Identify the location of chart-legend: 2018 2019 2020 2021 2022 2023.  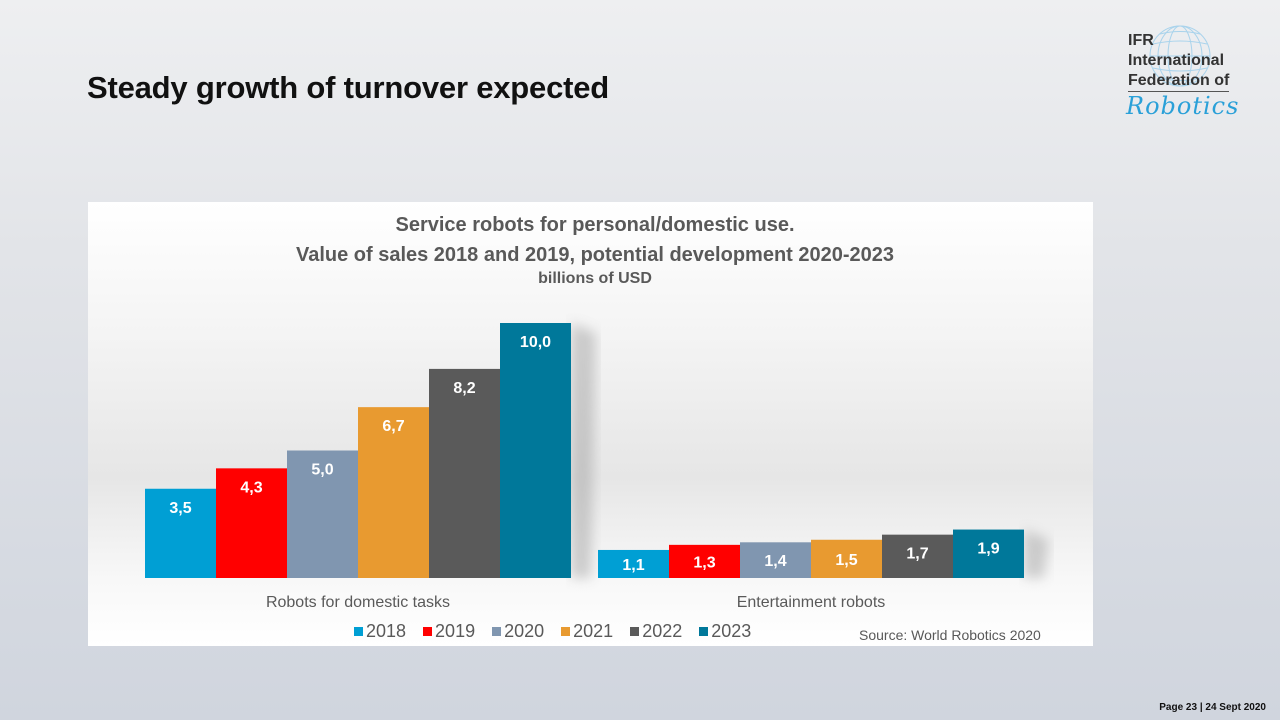
(561, 631).